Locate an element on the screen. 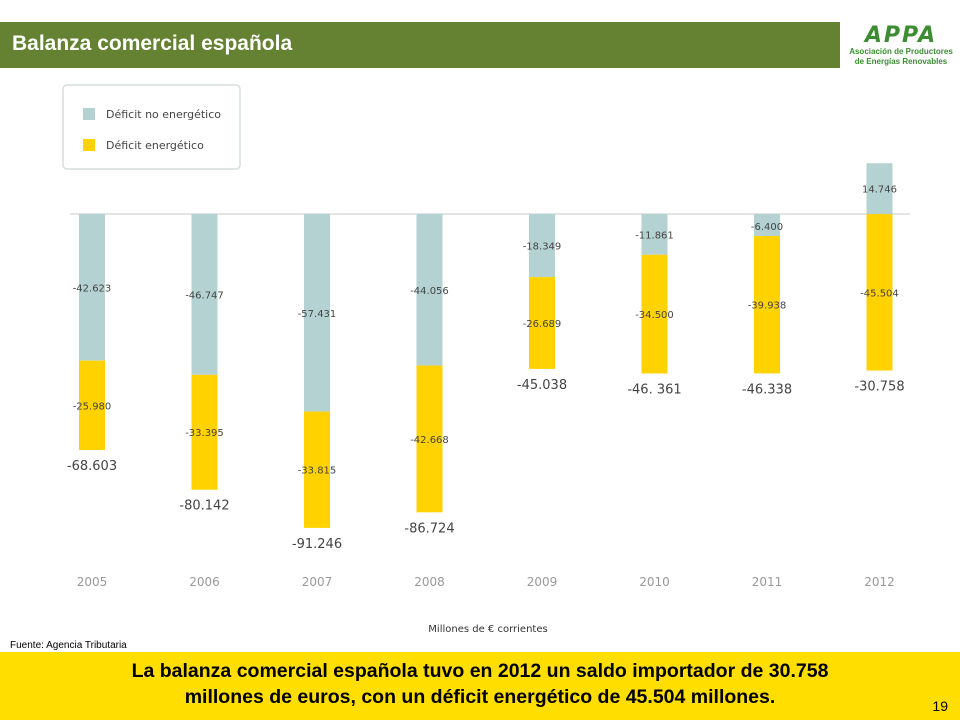  label-total-2011: -46.338 is located at coordinates (767, 389).